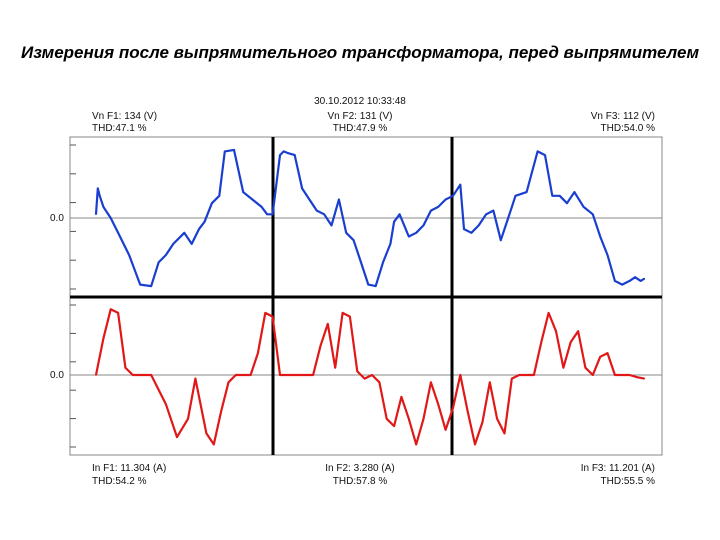 The width and height of the screenshot is (720, 540). Describe the element at coordinates (360, 128) in the screenshot. I see `voltage-thd-f2: THD:47.9 %` at that location.